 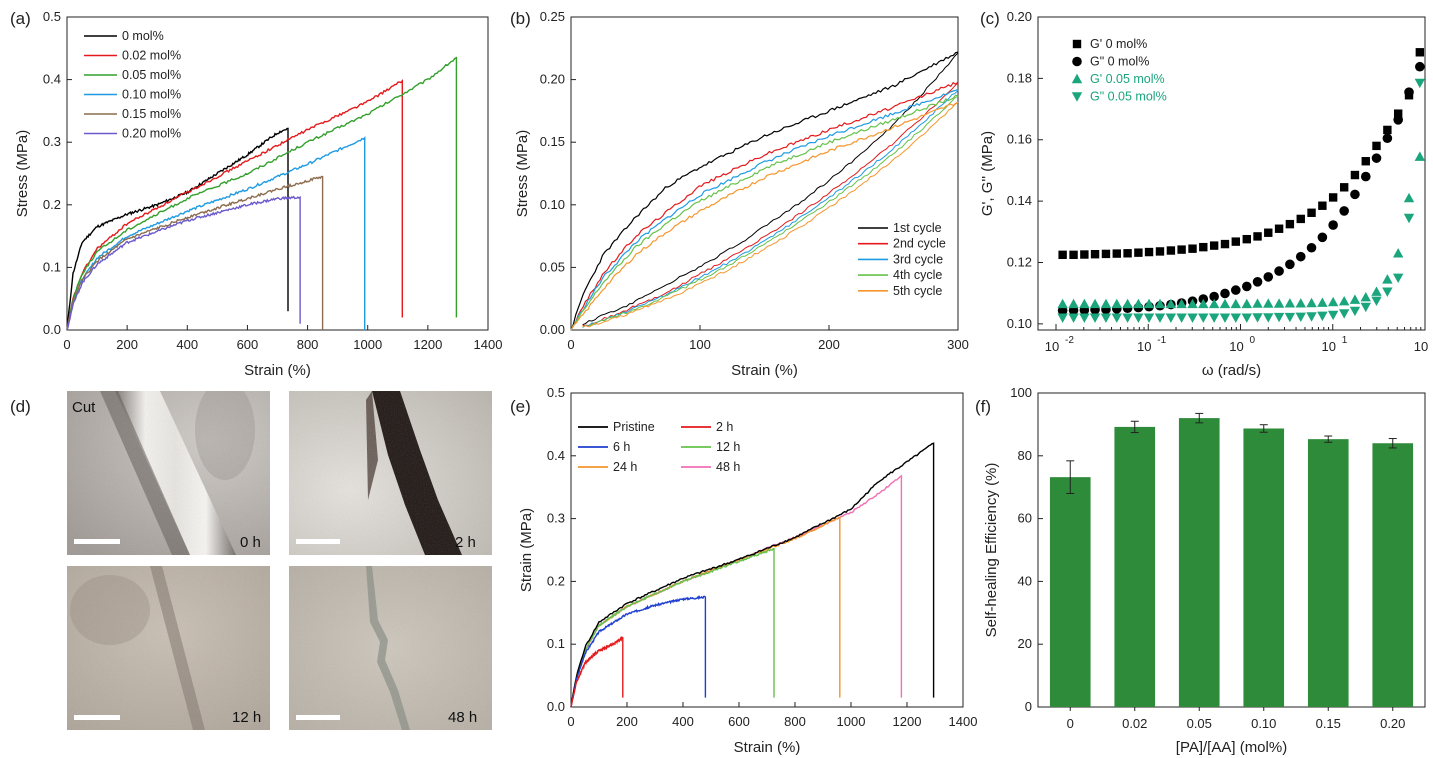 I want to click on y-tick-label: 0.0, so click(x=556, y=706).